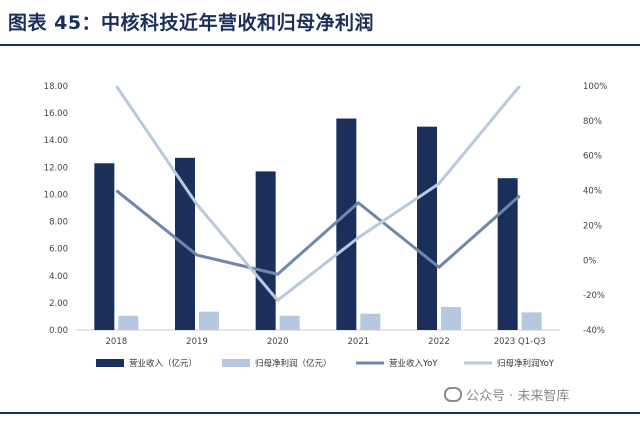  Describe the element at coordinates (58, 250) in the screenshot. I see `y-left-tick-label: 6.00` at that location.